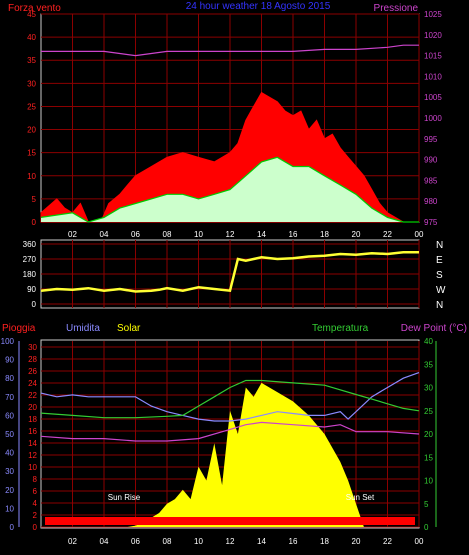  Describe the element at coordinates (356, 234) in the screenshot. I see `p1-x-tick-label: 20` at that location.